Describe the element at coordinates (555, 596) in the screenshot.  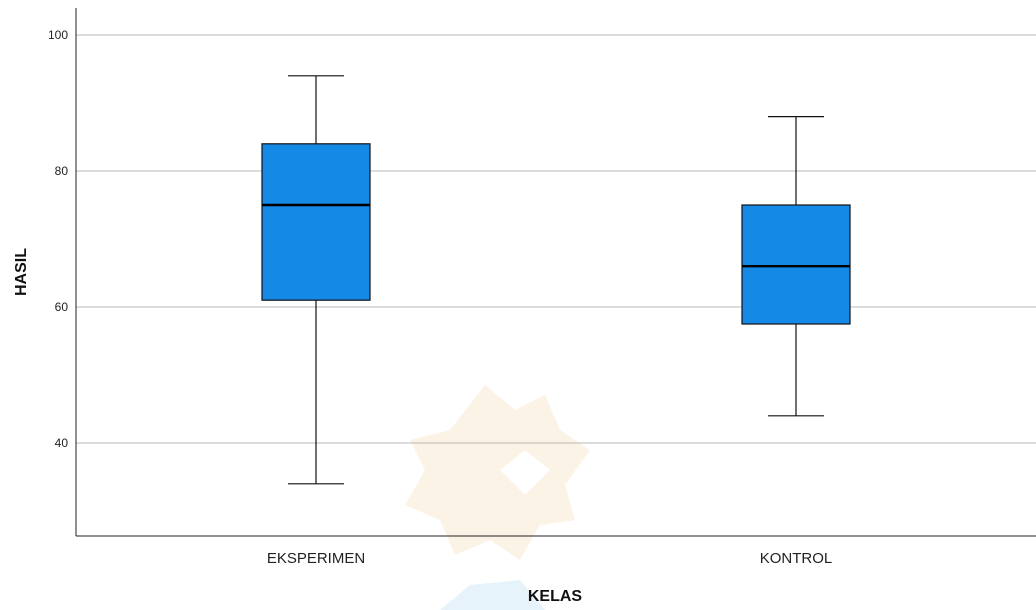
I see `x-axis-title: KELAS` at that location.